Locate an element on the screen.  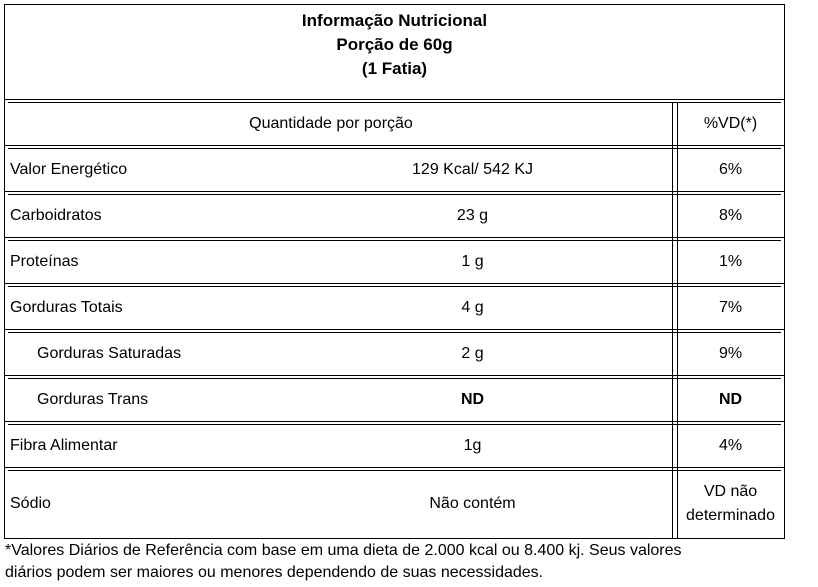
nutrient-vd: ND is located at coordinates (730, 399).